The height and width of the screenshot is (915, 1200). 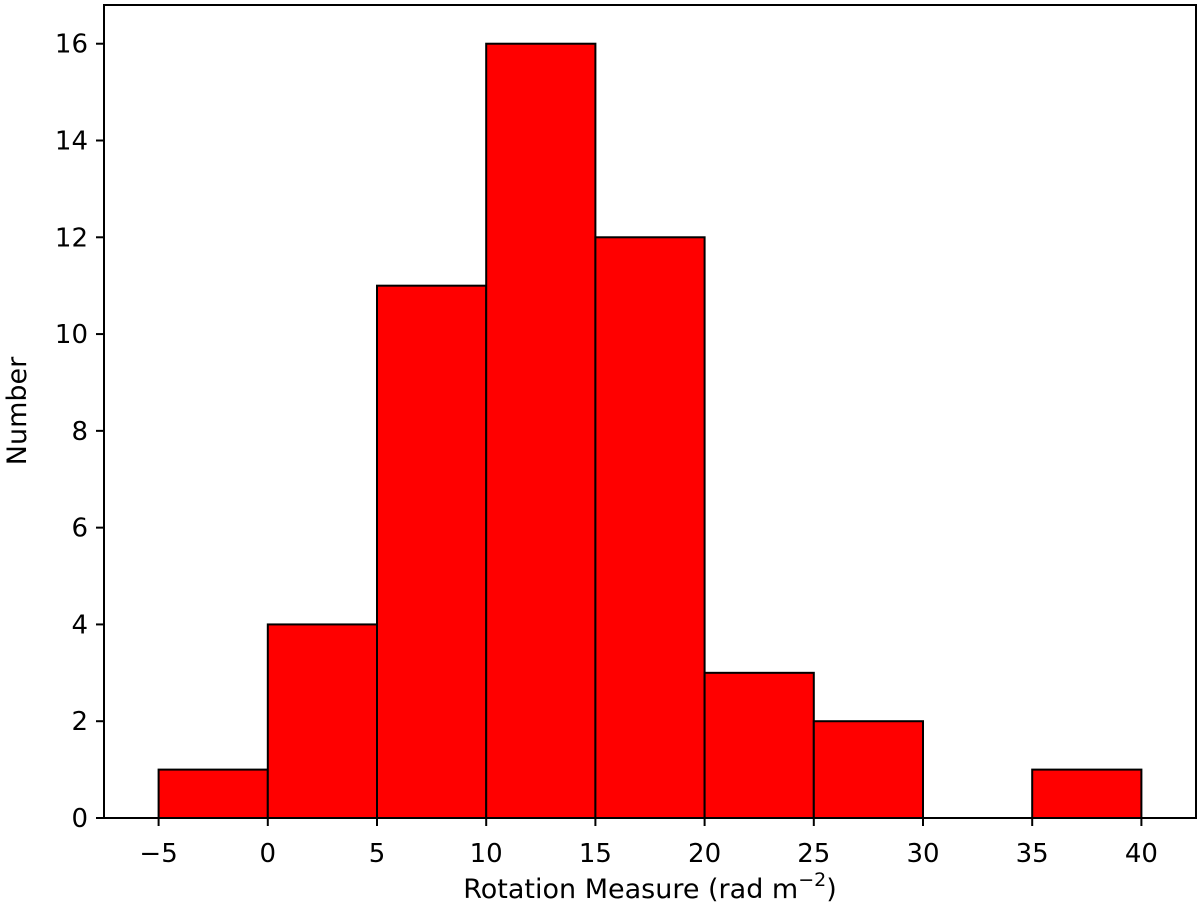 What do you see at coordinates (79, 722) in the screenshot?
I see `y-tick-label: 2` at bounding box center [79, 722].